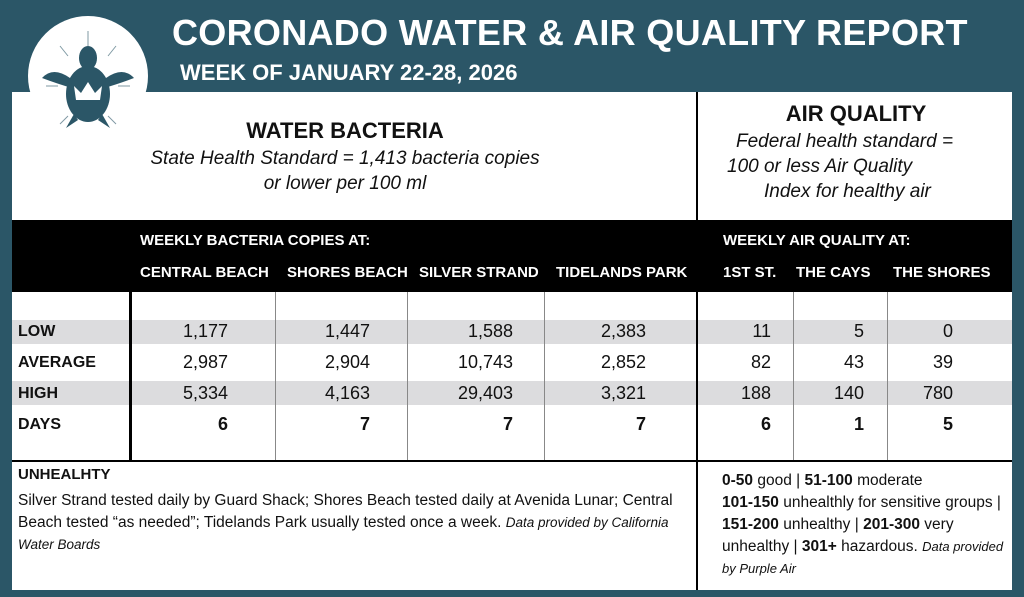  What do you see at coordinates (819, 546) in the screenshot?
I see `aqi-range: 301+` at bounding box center [819, 546].